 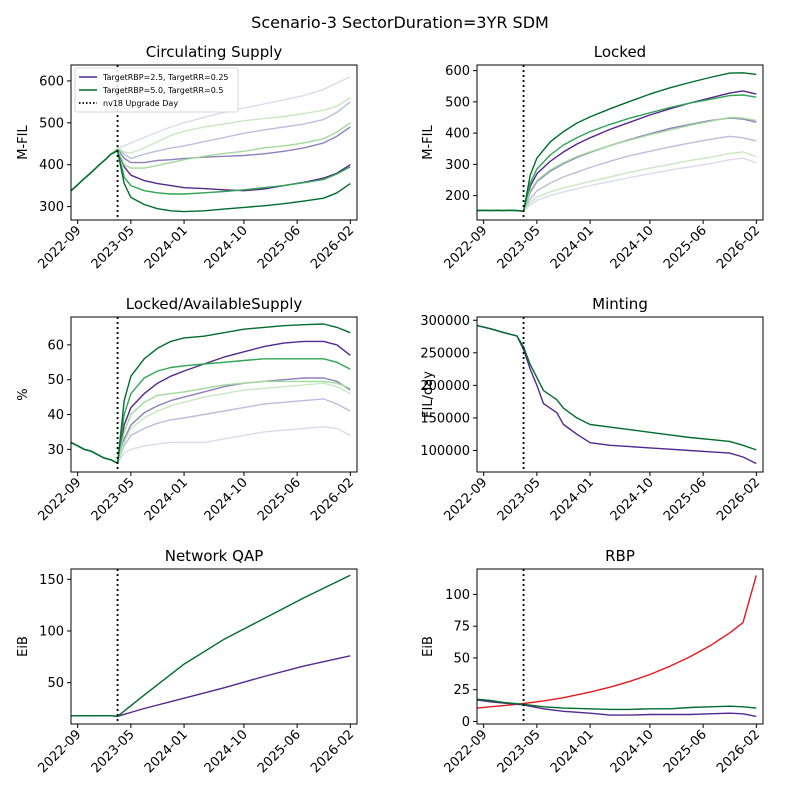 I want to click on panel-title: Circulating Supply, so click(x=214, y=52).